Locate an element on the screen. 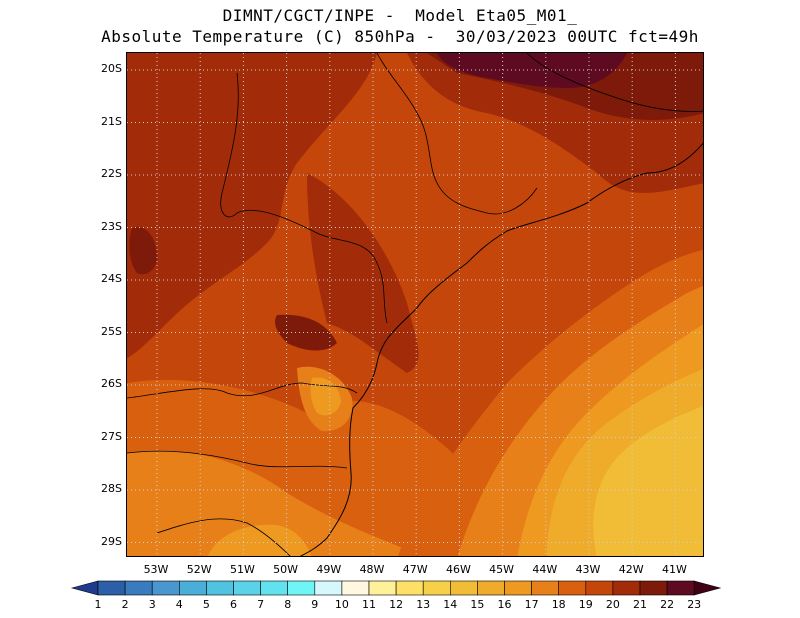  lon-tick-label: 53W is located at coordinates (156, 569).